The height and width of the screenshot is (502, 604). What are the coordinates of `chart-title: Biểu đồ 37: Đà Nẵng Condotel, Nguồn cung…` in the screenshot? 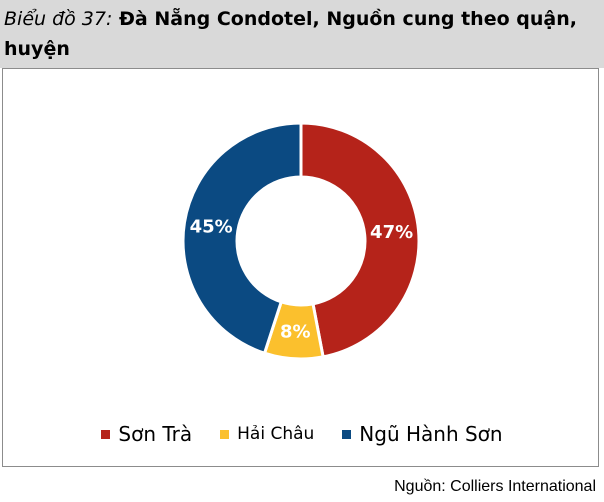 It's located at (299, 34).